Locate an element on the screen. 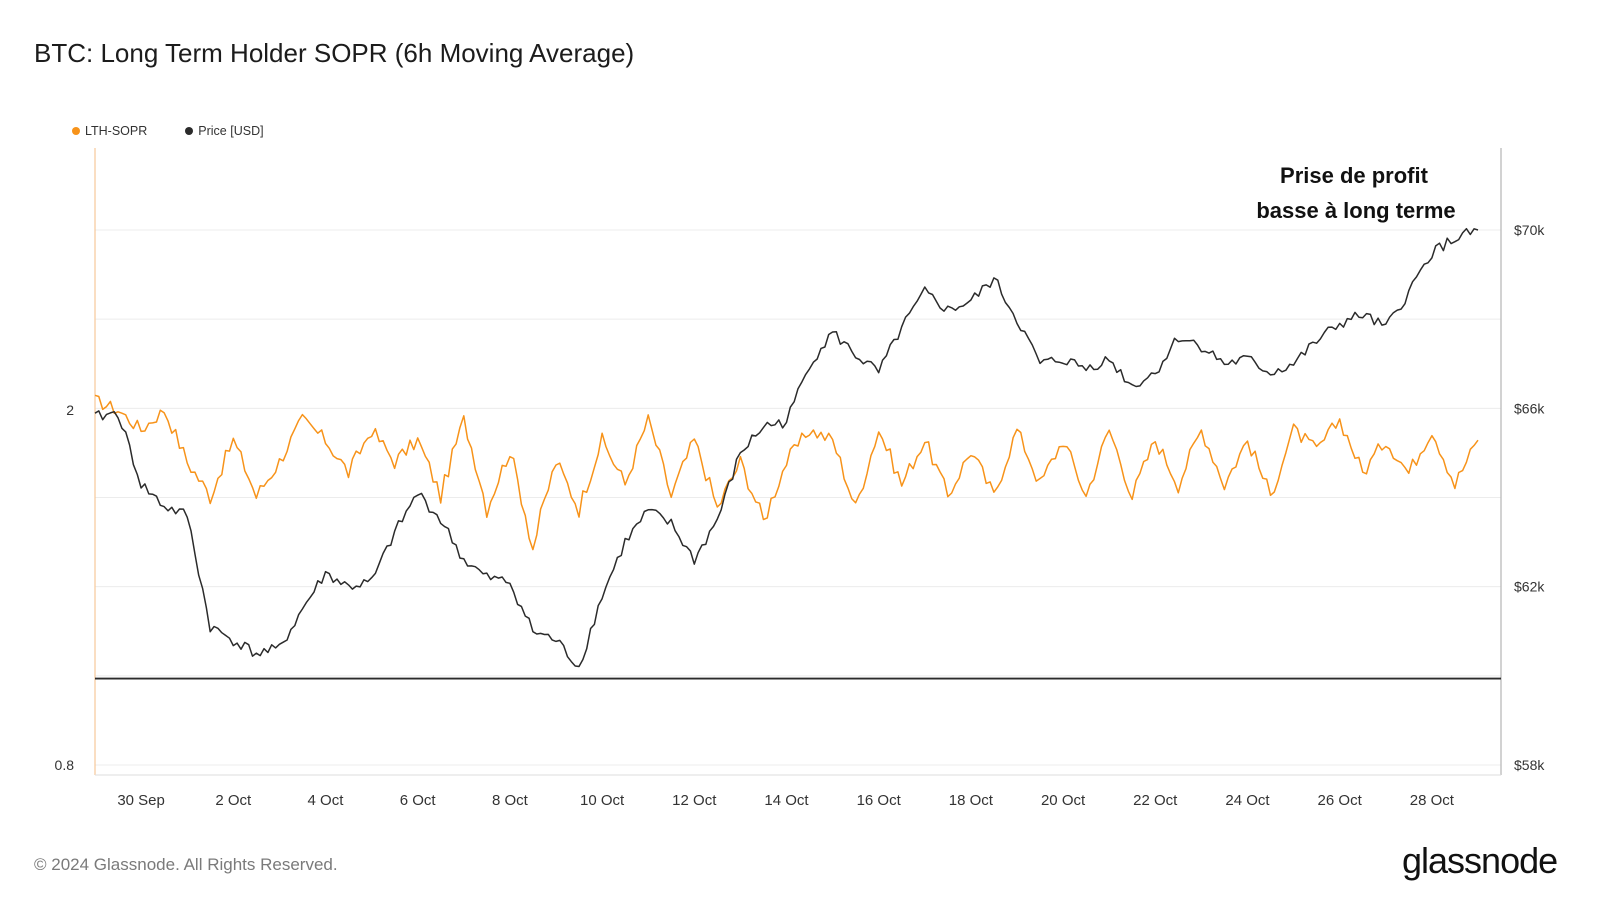 This screenshot has width=1600, height=900. x-tick-label-13: 26 Oct is located at coordinates (1340, 800).